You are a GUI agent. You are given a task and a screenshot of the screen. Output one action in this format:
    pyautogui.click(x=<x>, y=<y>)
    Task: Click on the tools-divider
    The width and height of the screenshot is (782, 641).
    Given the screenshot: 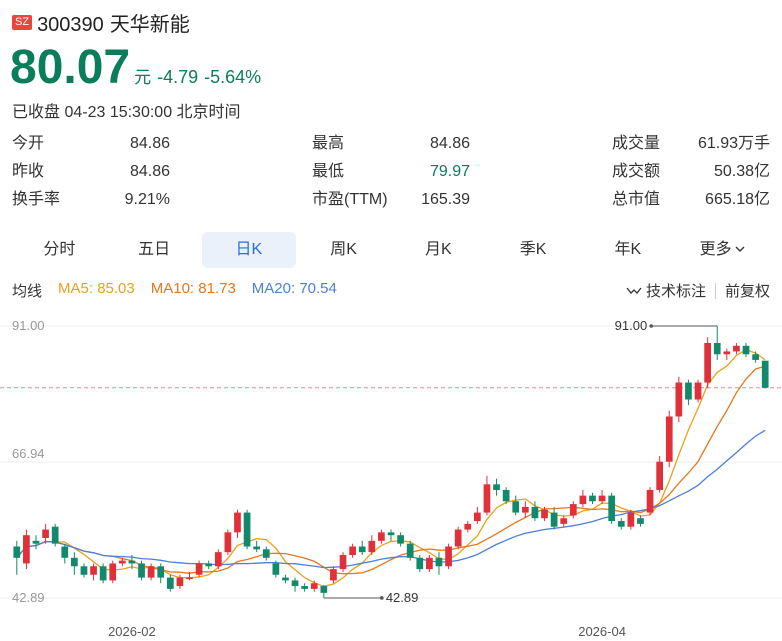 What is the action you would take?
    pyautogui.click(x=715, y=290)
    